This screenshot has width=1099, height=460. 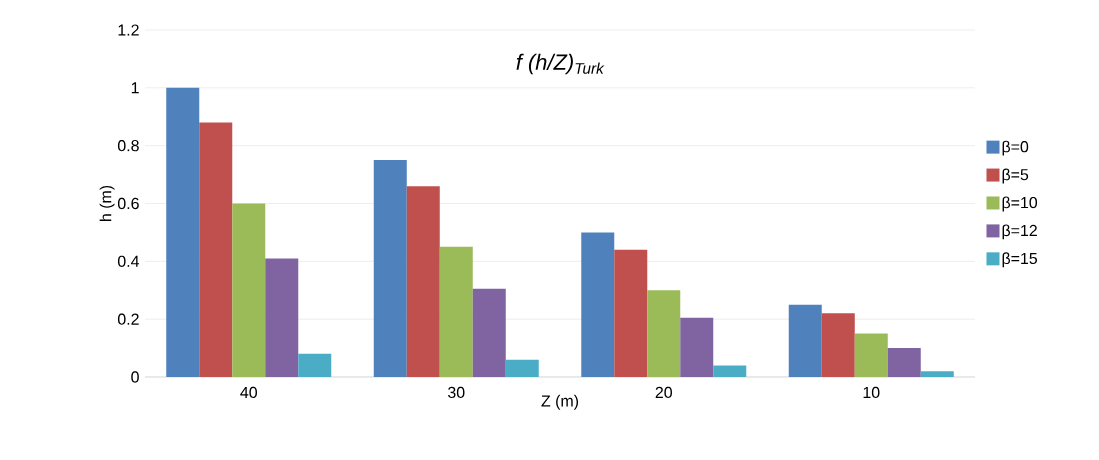 What do you see at coordinates (128, 261) in the screenshot?
I see `y-tick-label: 0.4` at bounding box center [128, 261].